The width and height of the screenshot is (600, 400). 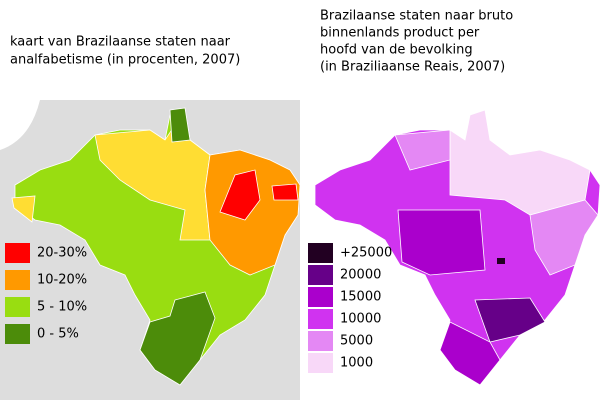 I want to click on legend-label: 10-20%, so click(x=62, y=280).